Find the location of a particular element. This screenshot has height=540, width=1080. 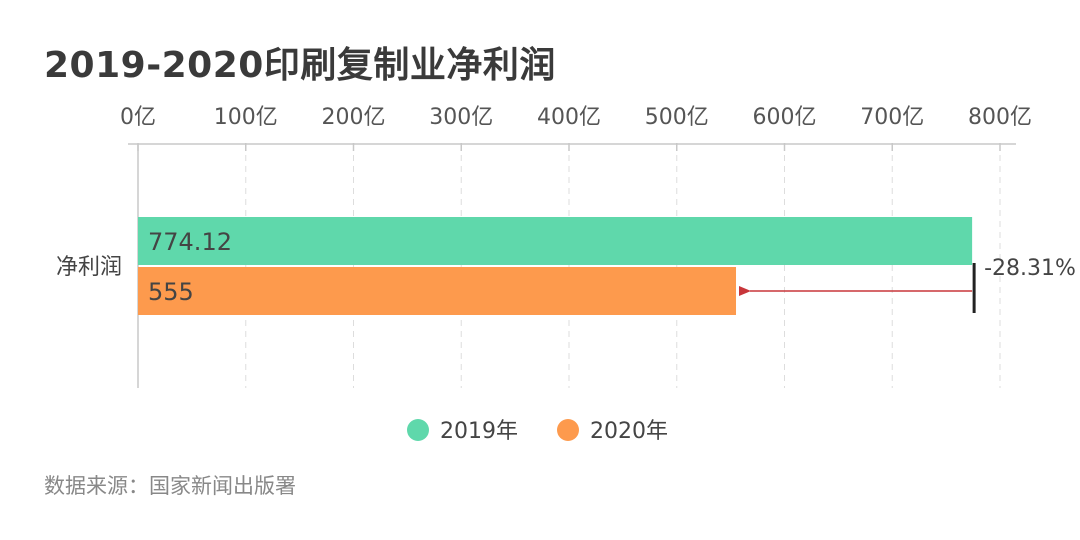

x-tick-label: 500亿 is located at coordinates (677, 117).